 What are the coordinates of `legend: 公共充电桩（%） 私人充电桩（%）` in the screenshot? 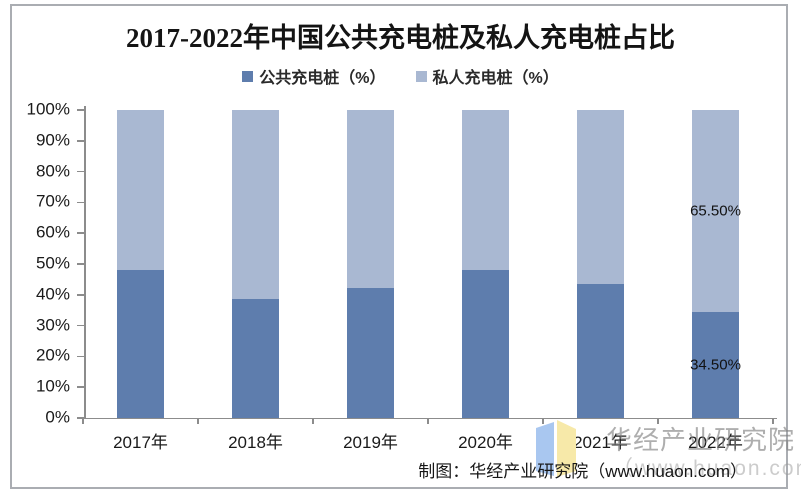 It's located at (400, 76).